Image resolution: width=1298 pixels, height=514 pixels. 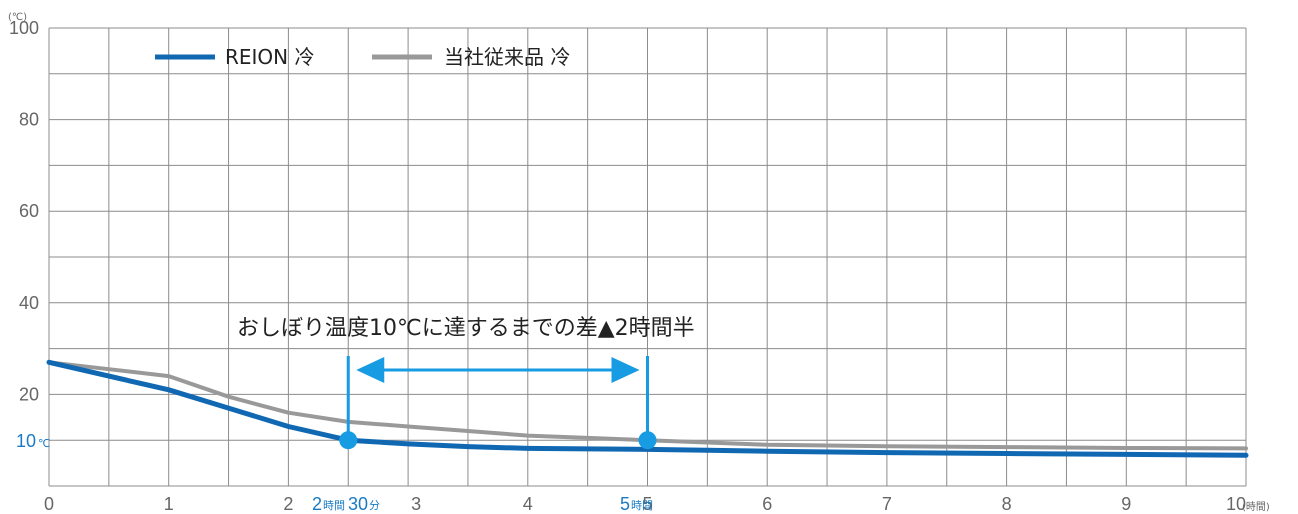 I want to click on marker-label-1: 2 時間 30 分, so click(x=346, y=504).